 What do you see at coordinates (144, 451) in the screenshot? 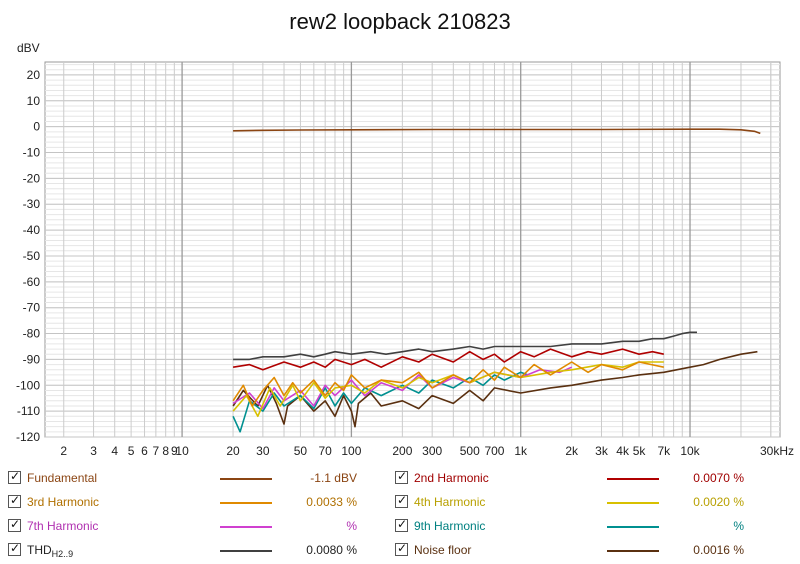
I see `x-tick-label: 6` at bounding box center [144, 451].